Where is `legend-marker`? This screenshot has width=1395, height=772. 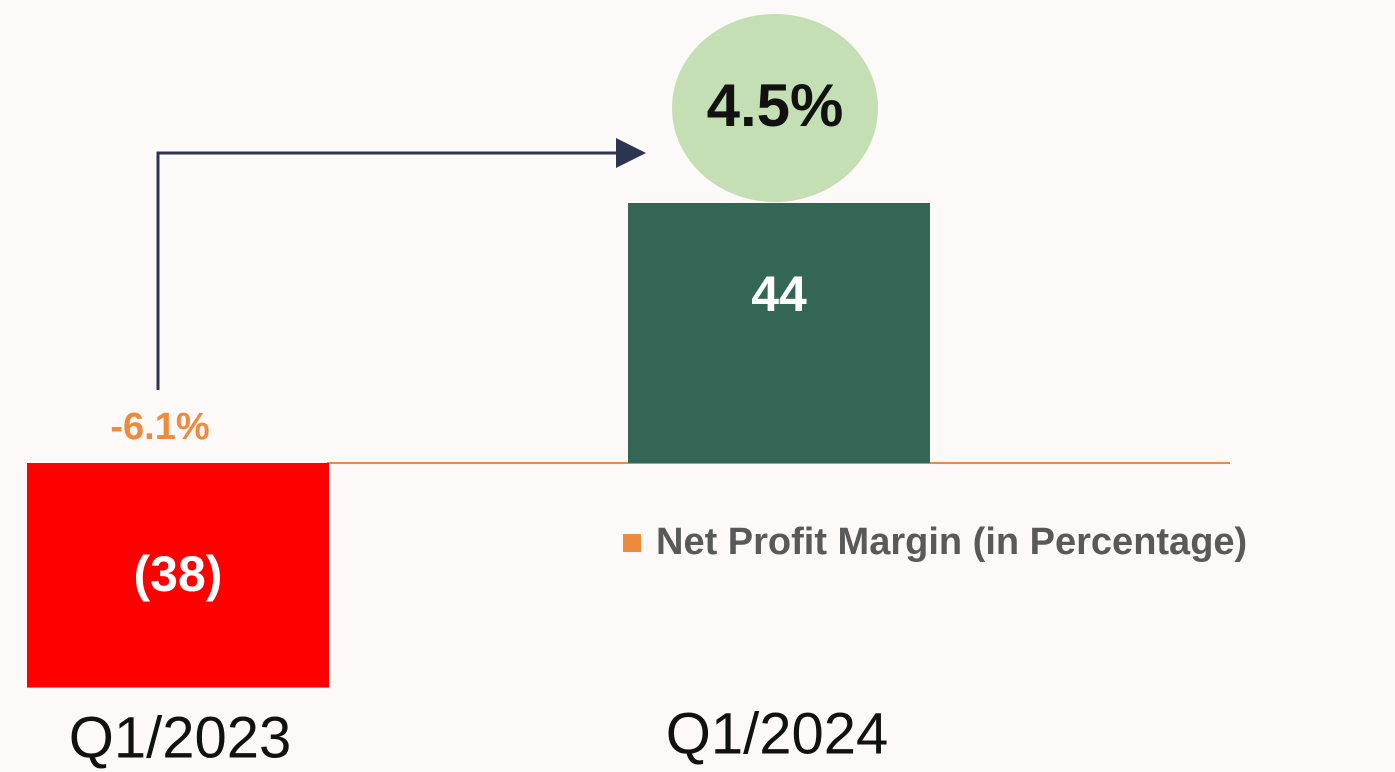
legend-marker is located at coordinates (632, 543).